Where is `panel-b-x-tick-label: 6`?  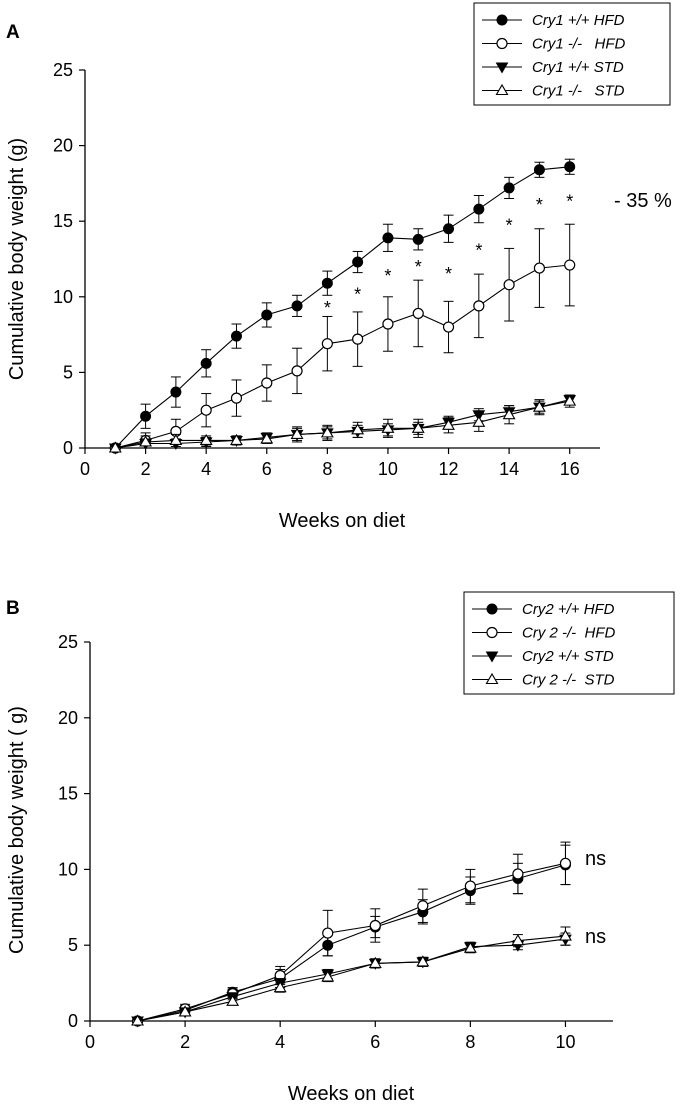
panel-b-x-tick-label: 6 is located at coordinates (375, 1042).